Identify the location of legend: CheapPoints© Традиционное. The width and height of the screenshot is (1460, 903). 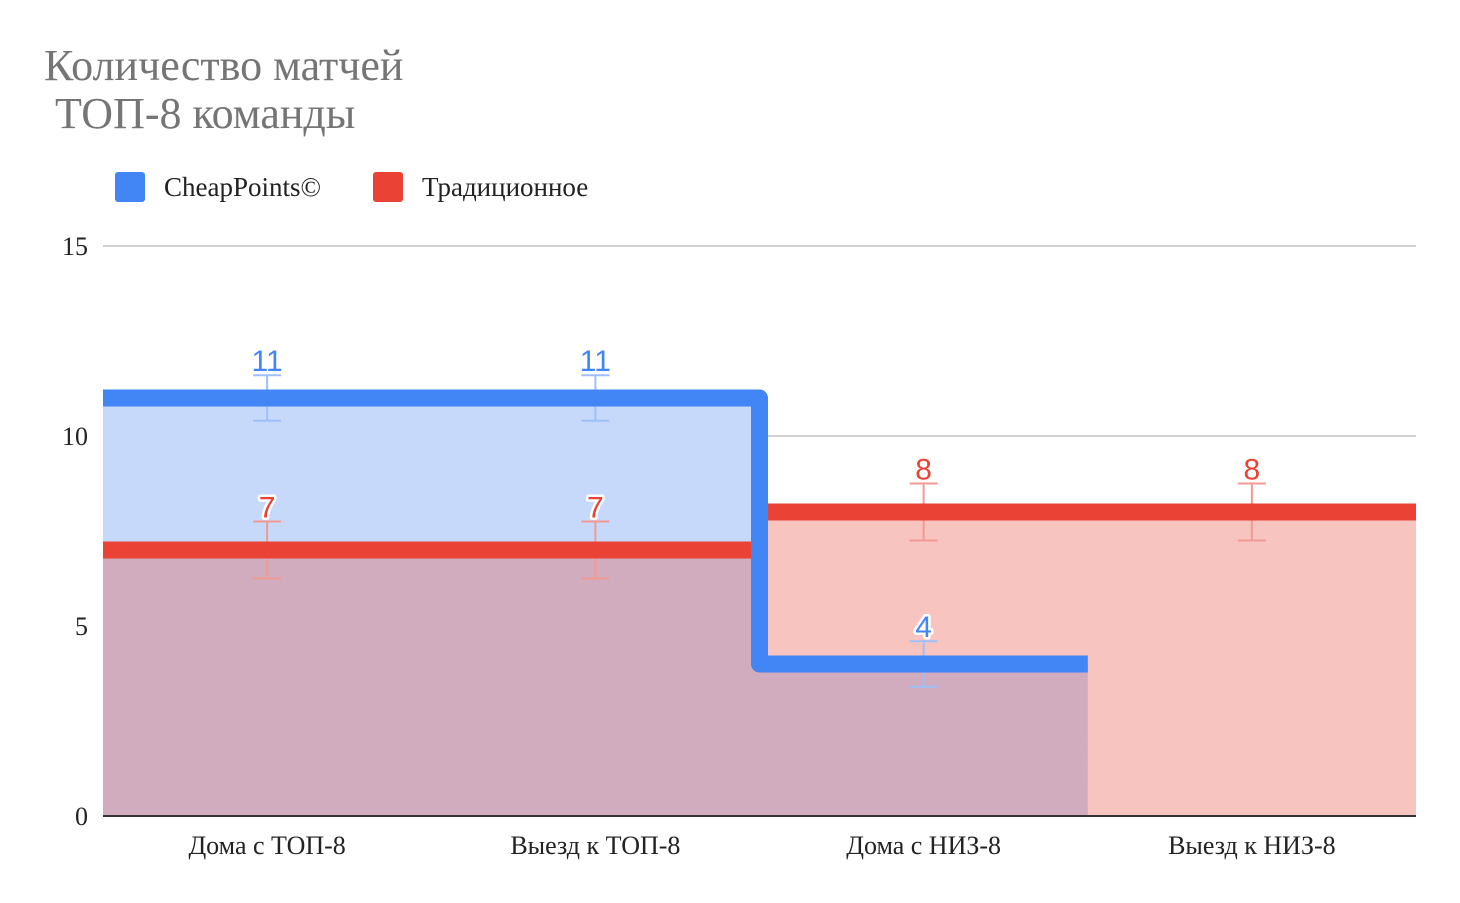
(351, 187).